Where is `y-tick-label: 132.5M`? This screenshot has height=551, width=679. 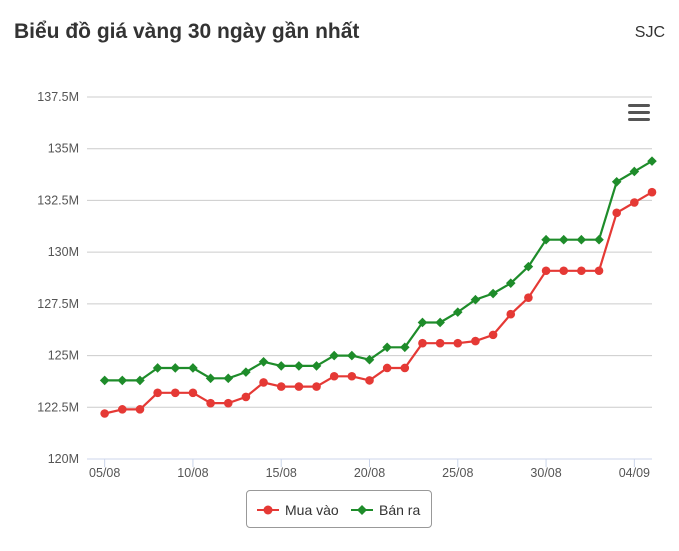 y-tick-label: 132.5M is located at coordinates (58, 200).